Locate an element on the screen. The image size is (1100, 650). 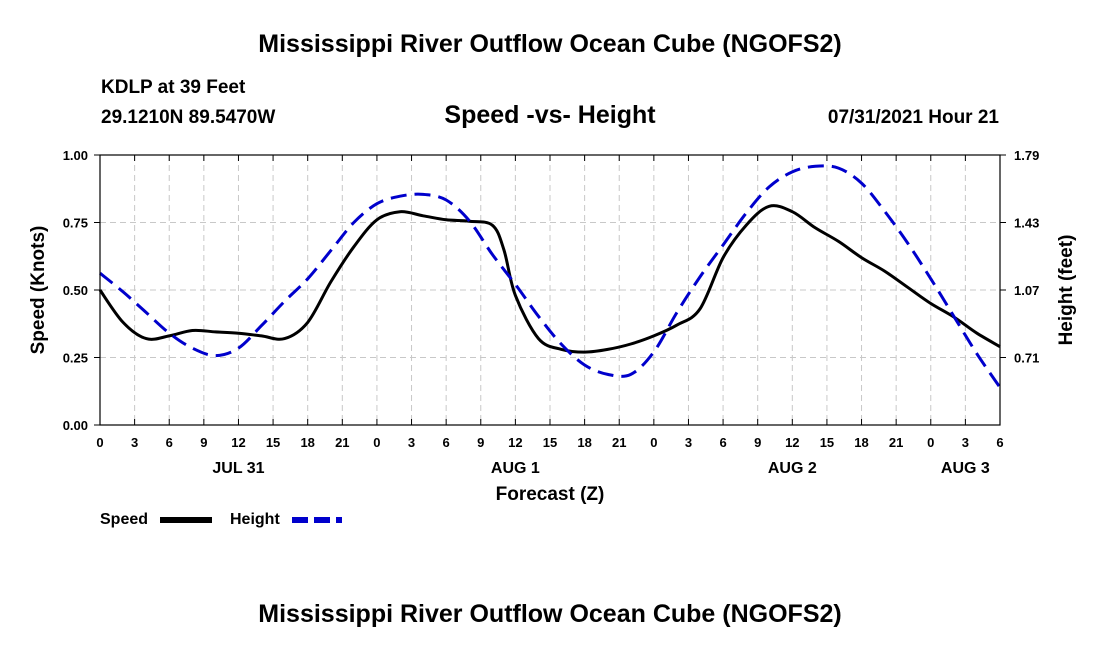
y-tick-label: 0.00 is located at coordinates (75, 425).